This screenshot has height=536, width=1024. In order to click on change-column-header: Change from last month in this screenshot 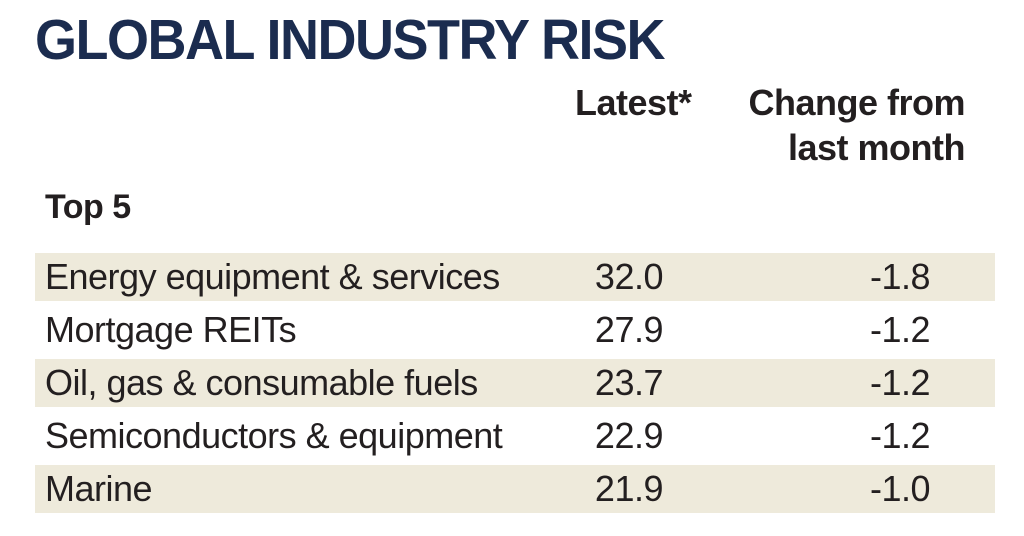, I will do `click(856, 125)`.